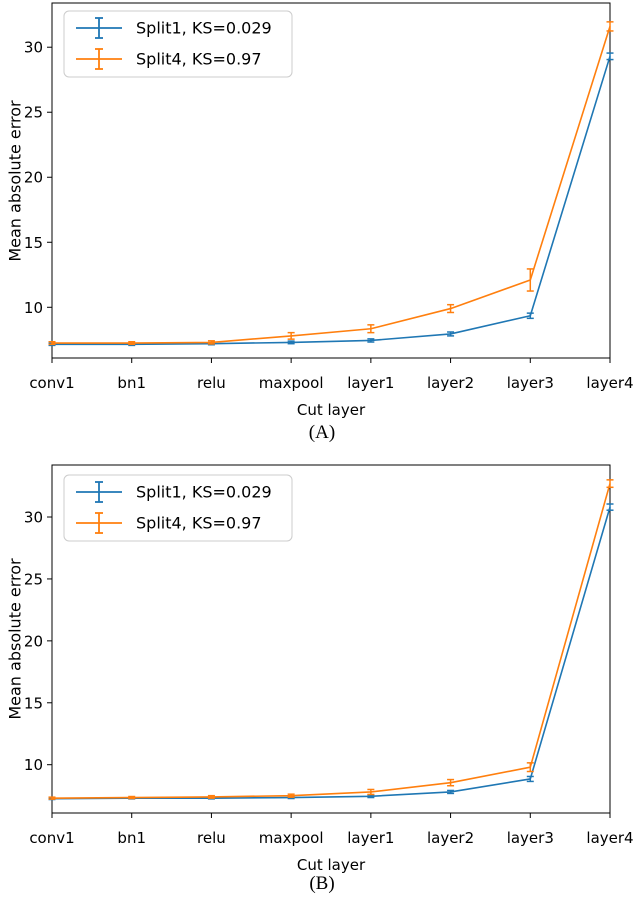  Describe the element at coordinates (331, 410) in the screenshot. I see `x-axis-label-panel-a: Cut layer` at that location.